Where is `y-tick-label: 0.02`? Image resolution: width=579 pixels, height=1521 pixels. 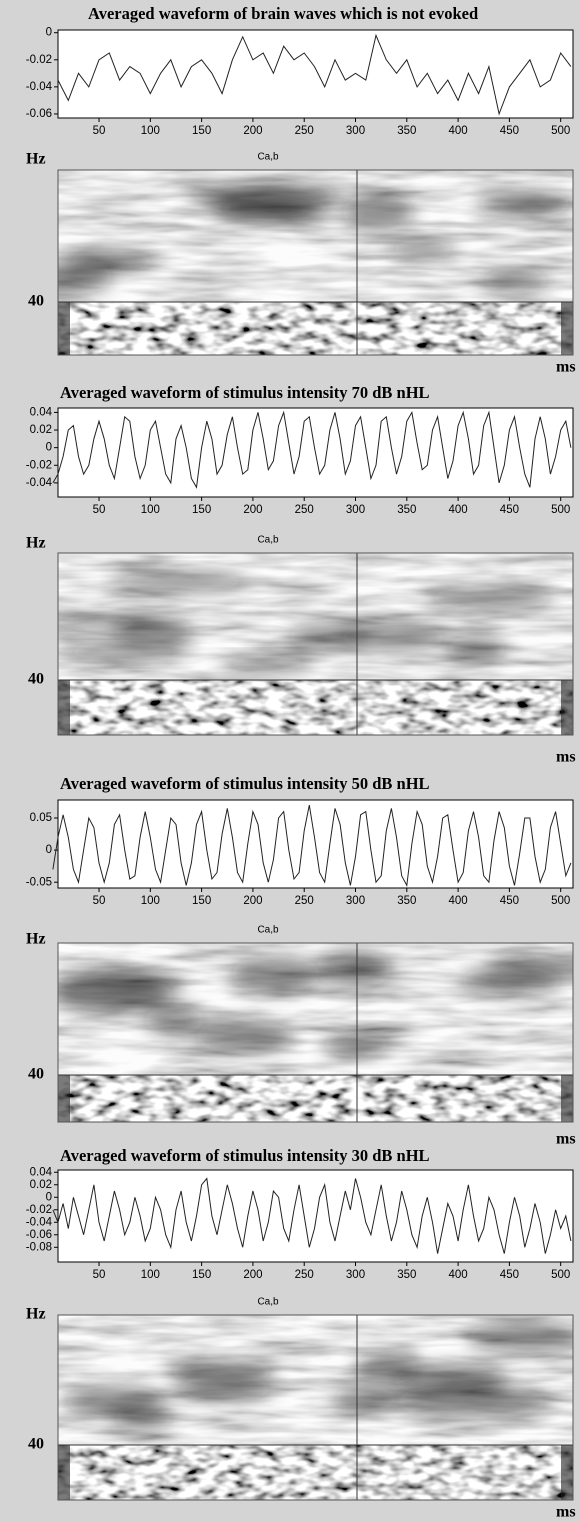 y-tick-label: 0.02 is located at coordinates (41, 430).